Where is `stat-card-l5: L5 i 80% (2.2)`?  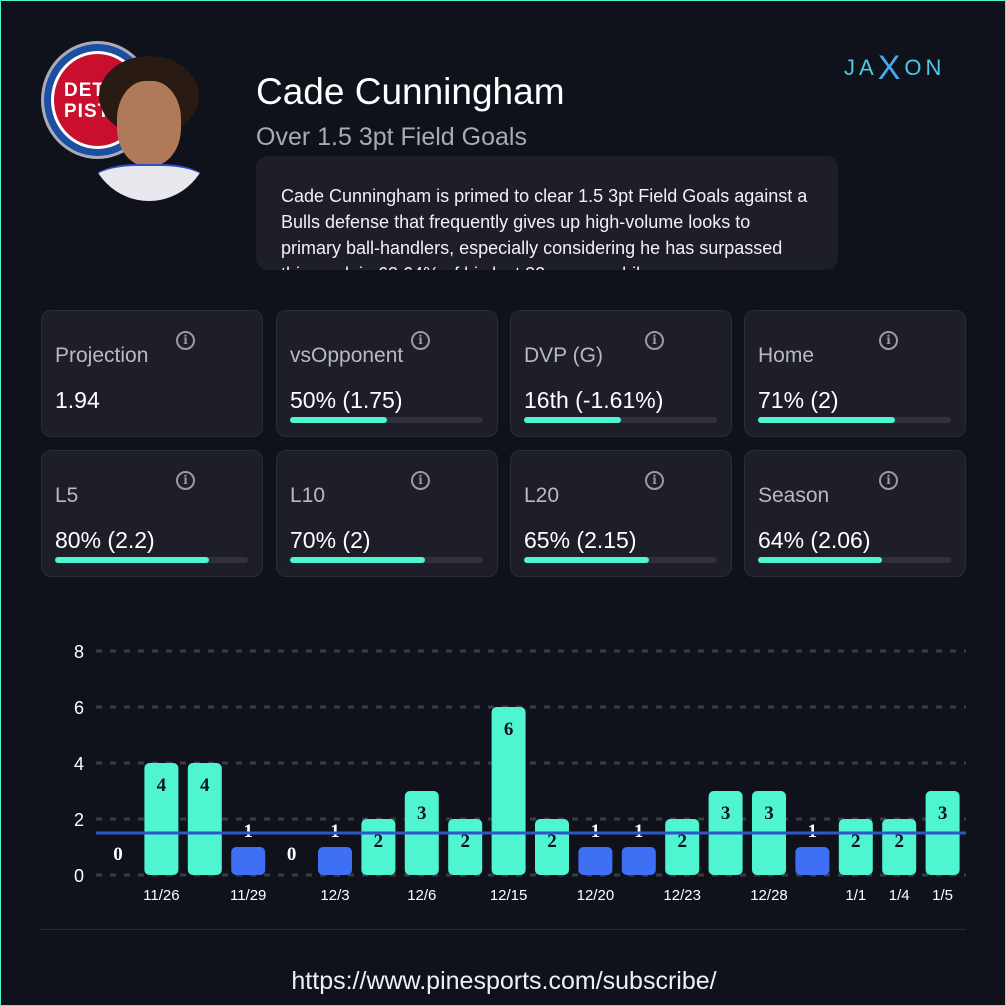 stat-card-l5: L5 i 80% (2.2) is located at coordinates (152, 513).